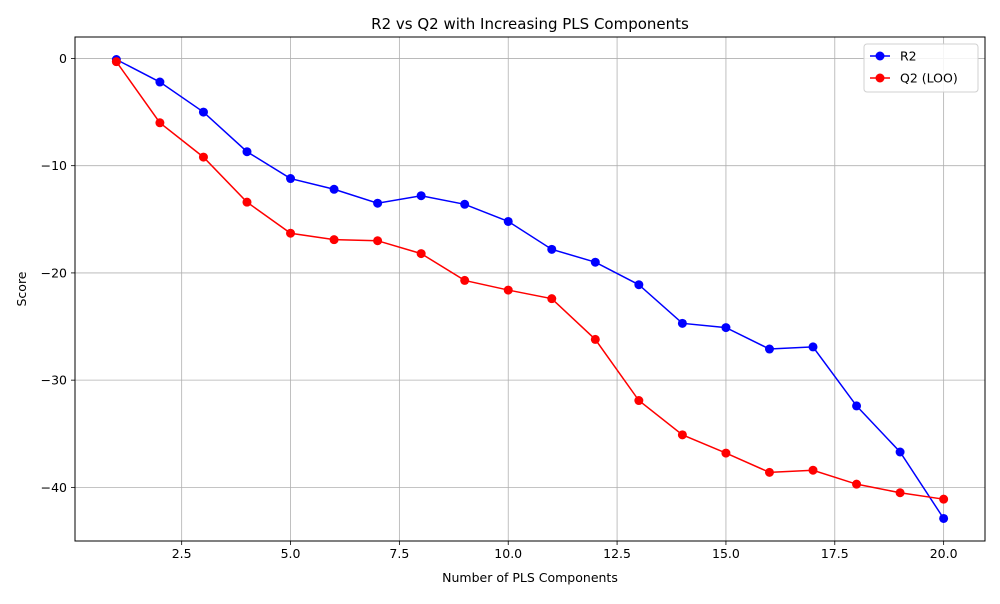 The height and width of the screenshot is (604, 1000). I want to click on x-axis-label: Number of PLS Components, so click(530, 577).